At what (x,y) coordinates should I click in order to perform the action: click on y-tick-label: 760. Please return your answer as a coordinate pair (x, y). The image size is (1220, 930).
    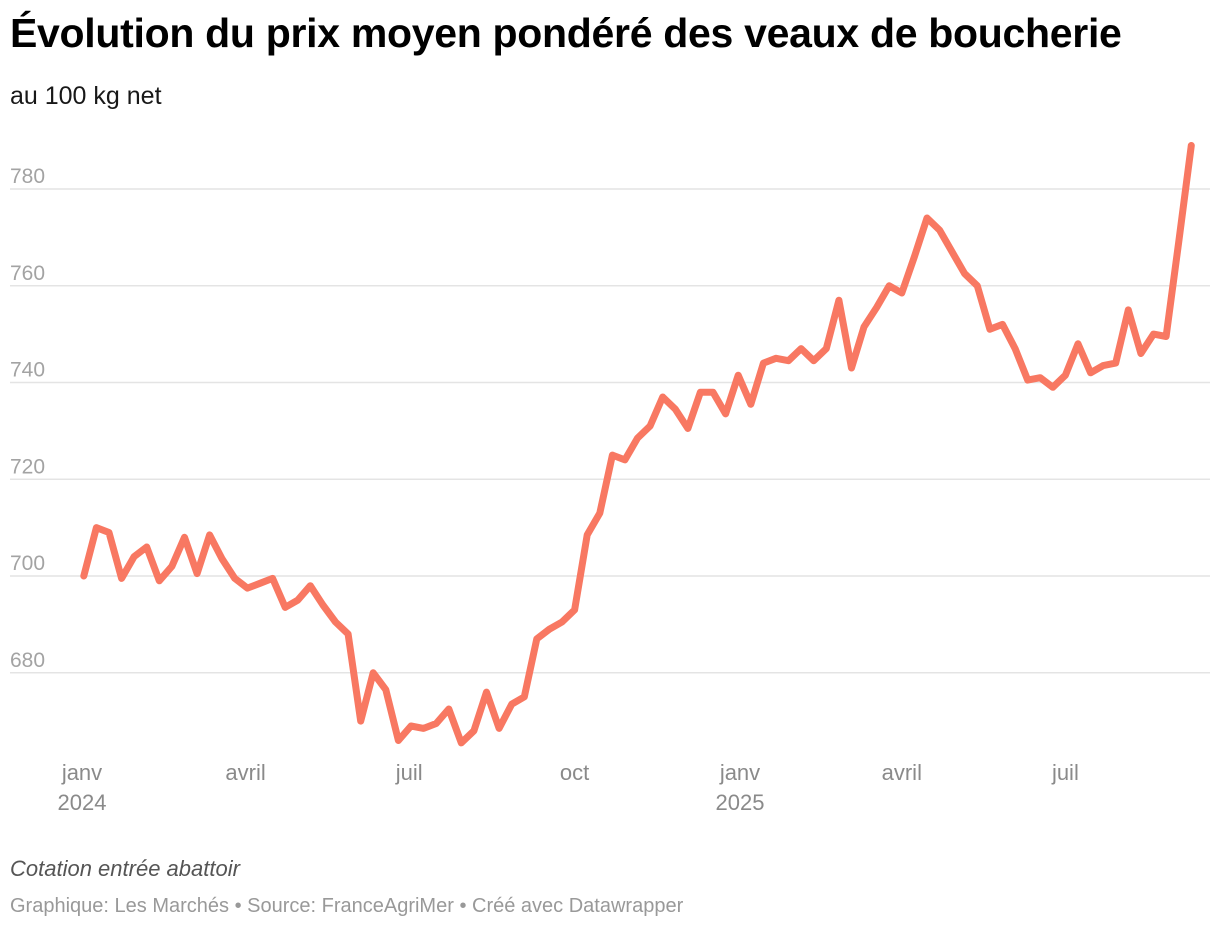
    Looking at the image, I should click on (27, 273).